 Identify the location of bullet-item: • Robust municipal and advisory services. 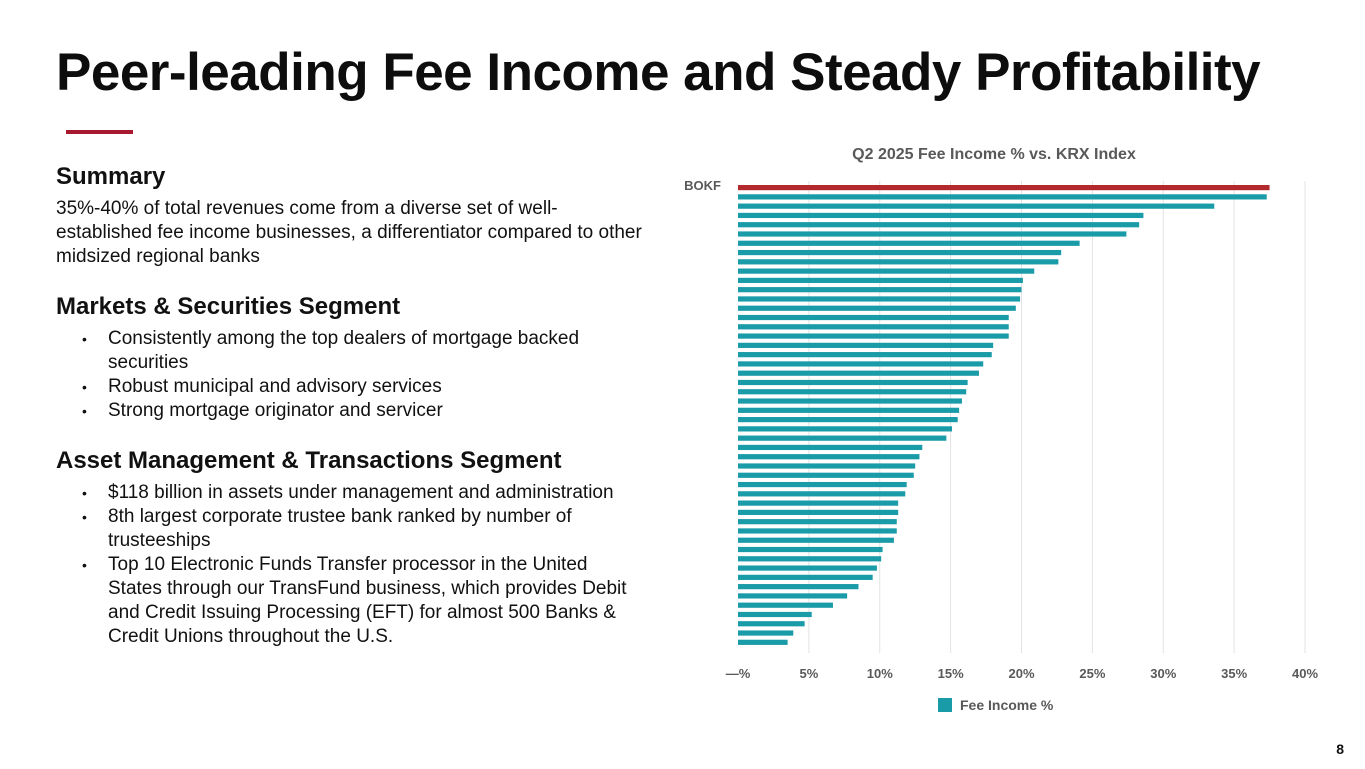
(351, 387).